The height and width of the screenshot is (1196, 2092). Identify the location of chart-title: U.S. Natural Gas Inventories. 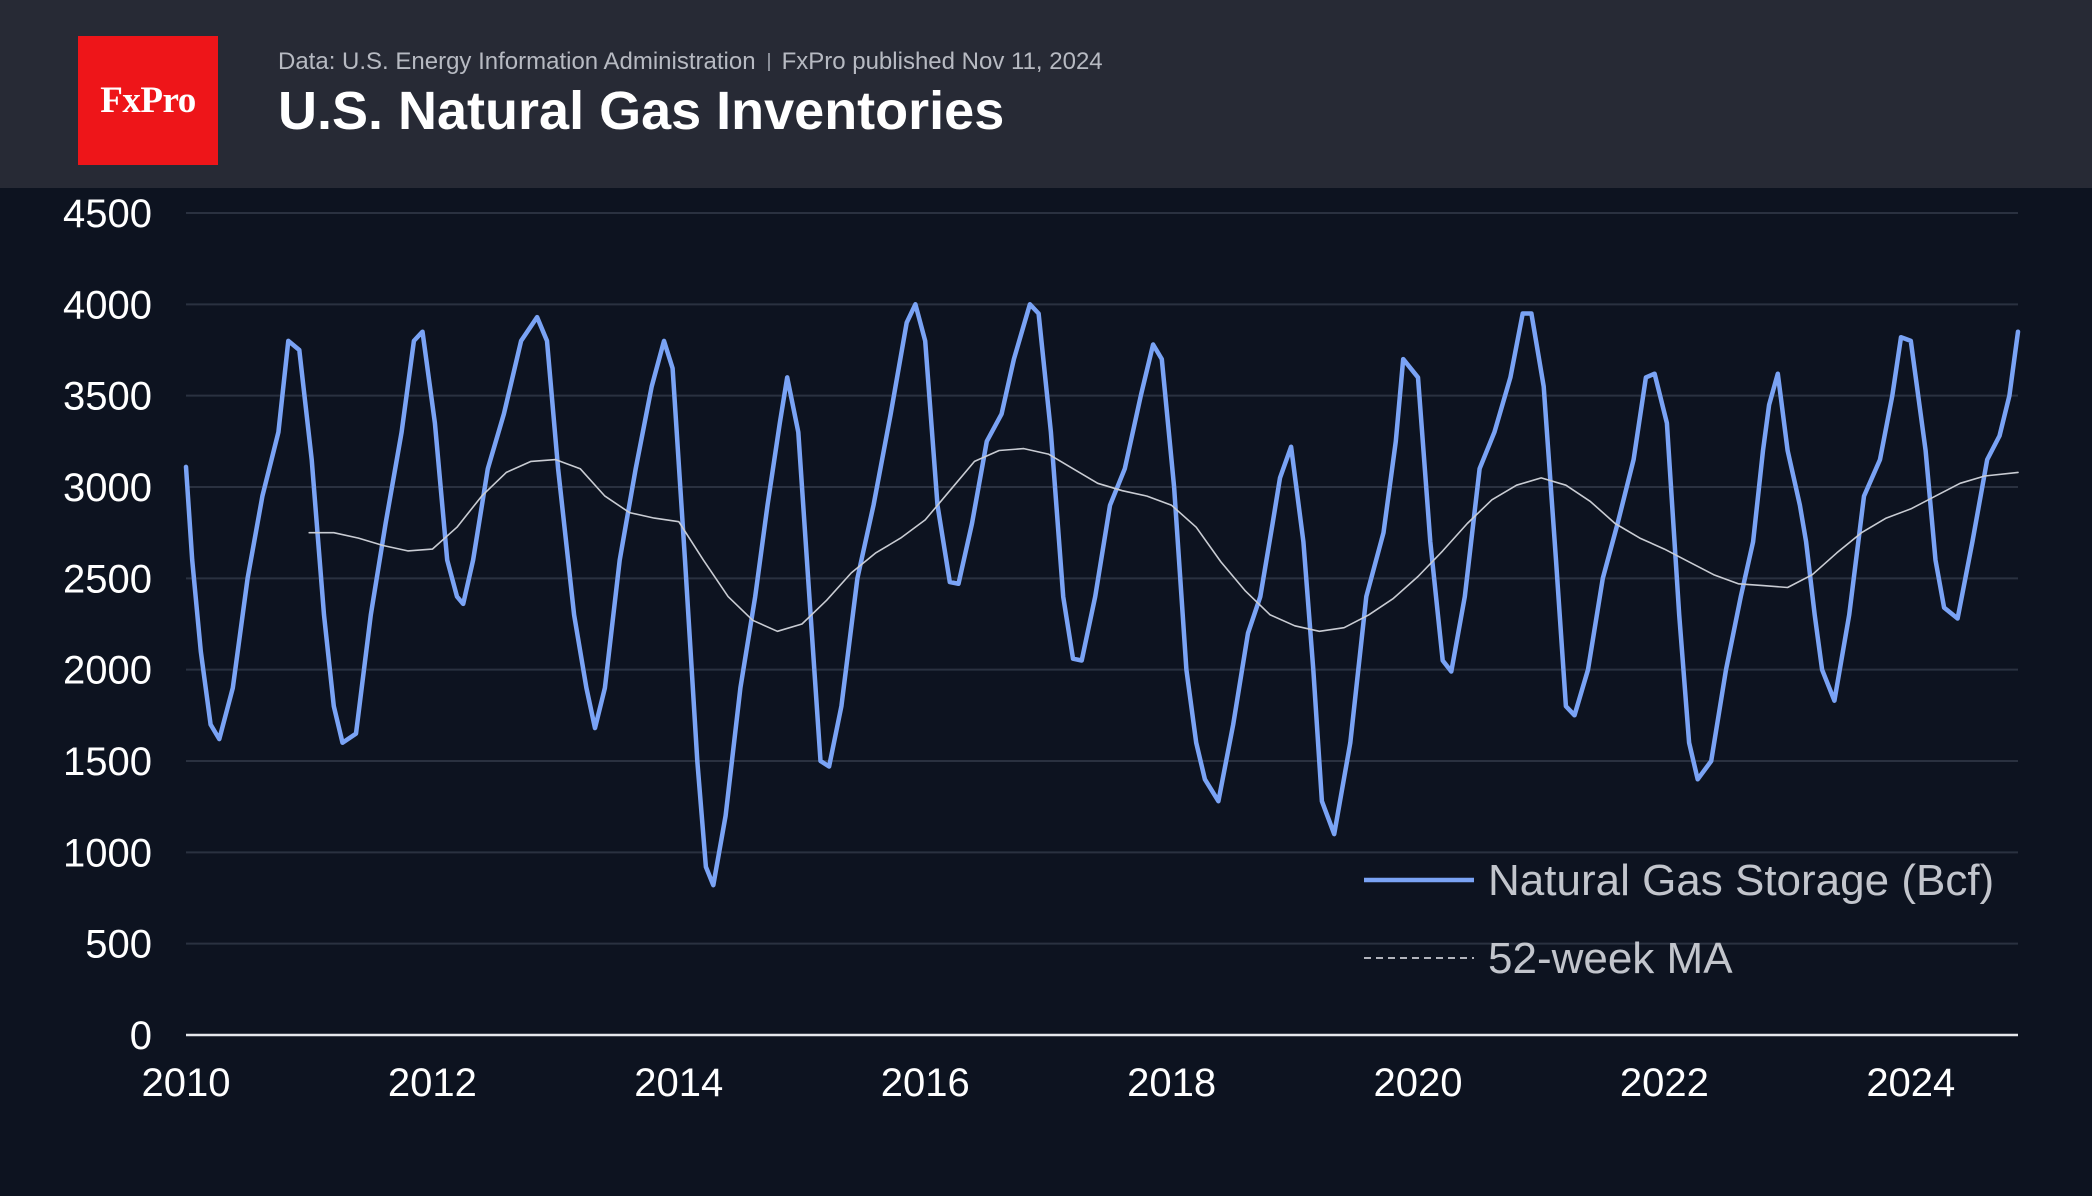
(641, 111).